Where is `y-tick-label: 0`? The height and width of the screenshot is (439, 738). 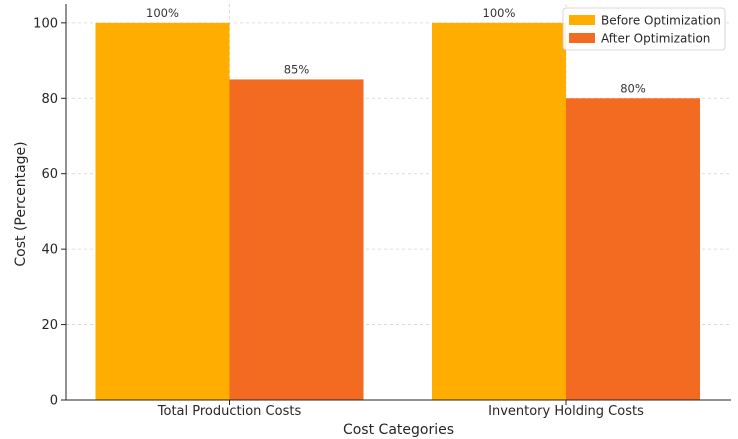 y-tick-label: 0 is located at coordinates (54, 401).